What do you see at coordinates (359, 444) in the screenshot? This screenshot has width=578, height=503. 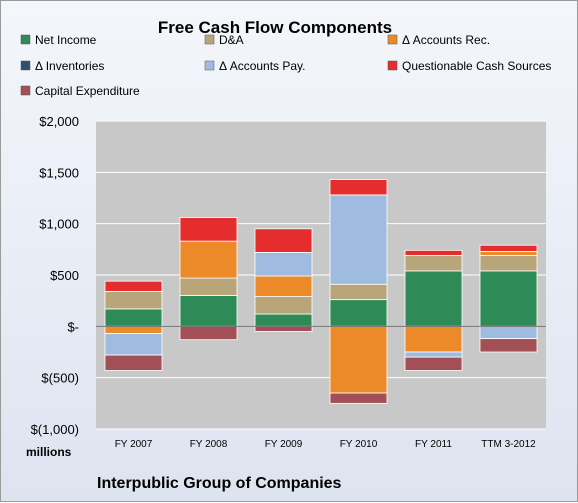 I see `x-tick-label: FY 2010` at bounding box center [359, 444].